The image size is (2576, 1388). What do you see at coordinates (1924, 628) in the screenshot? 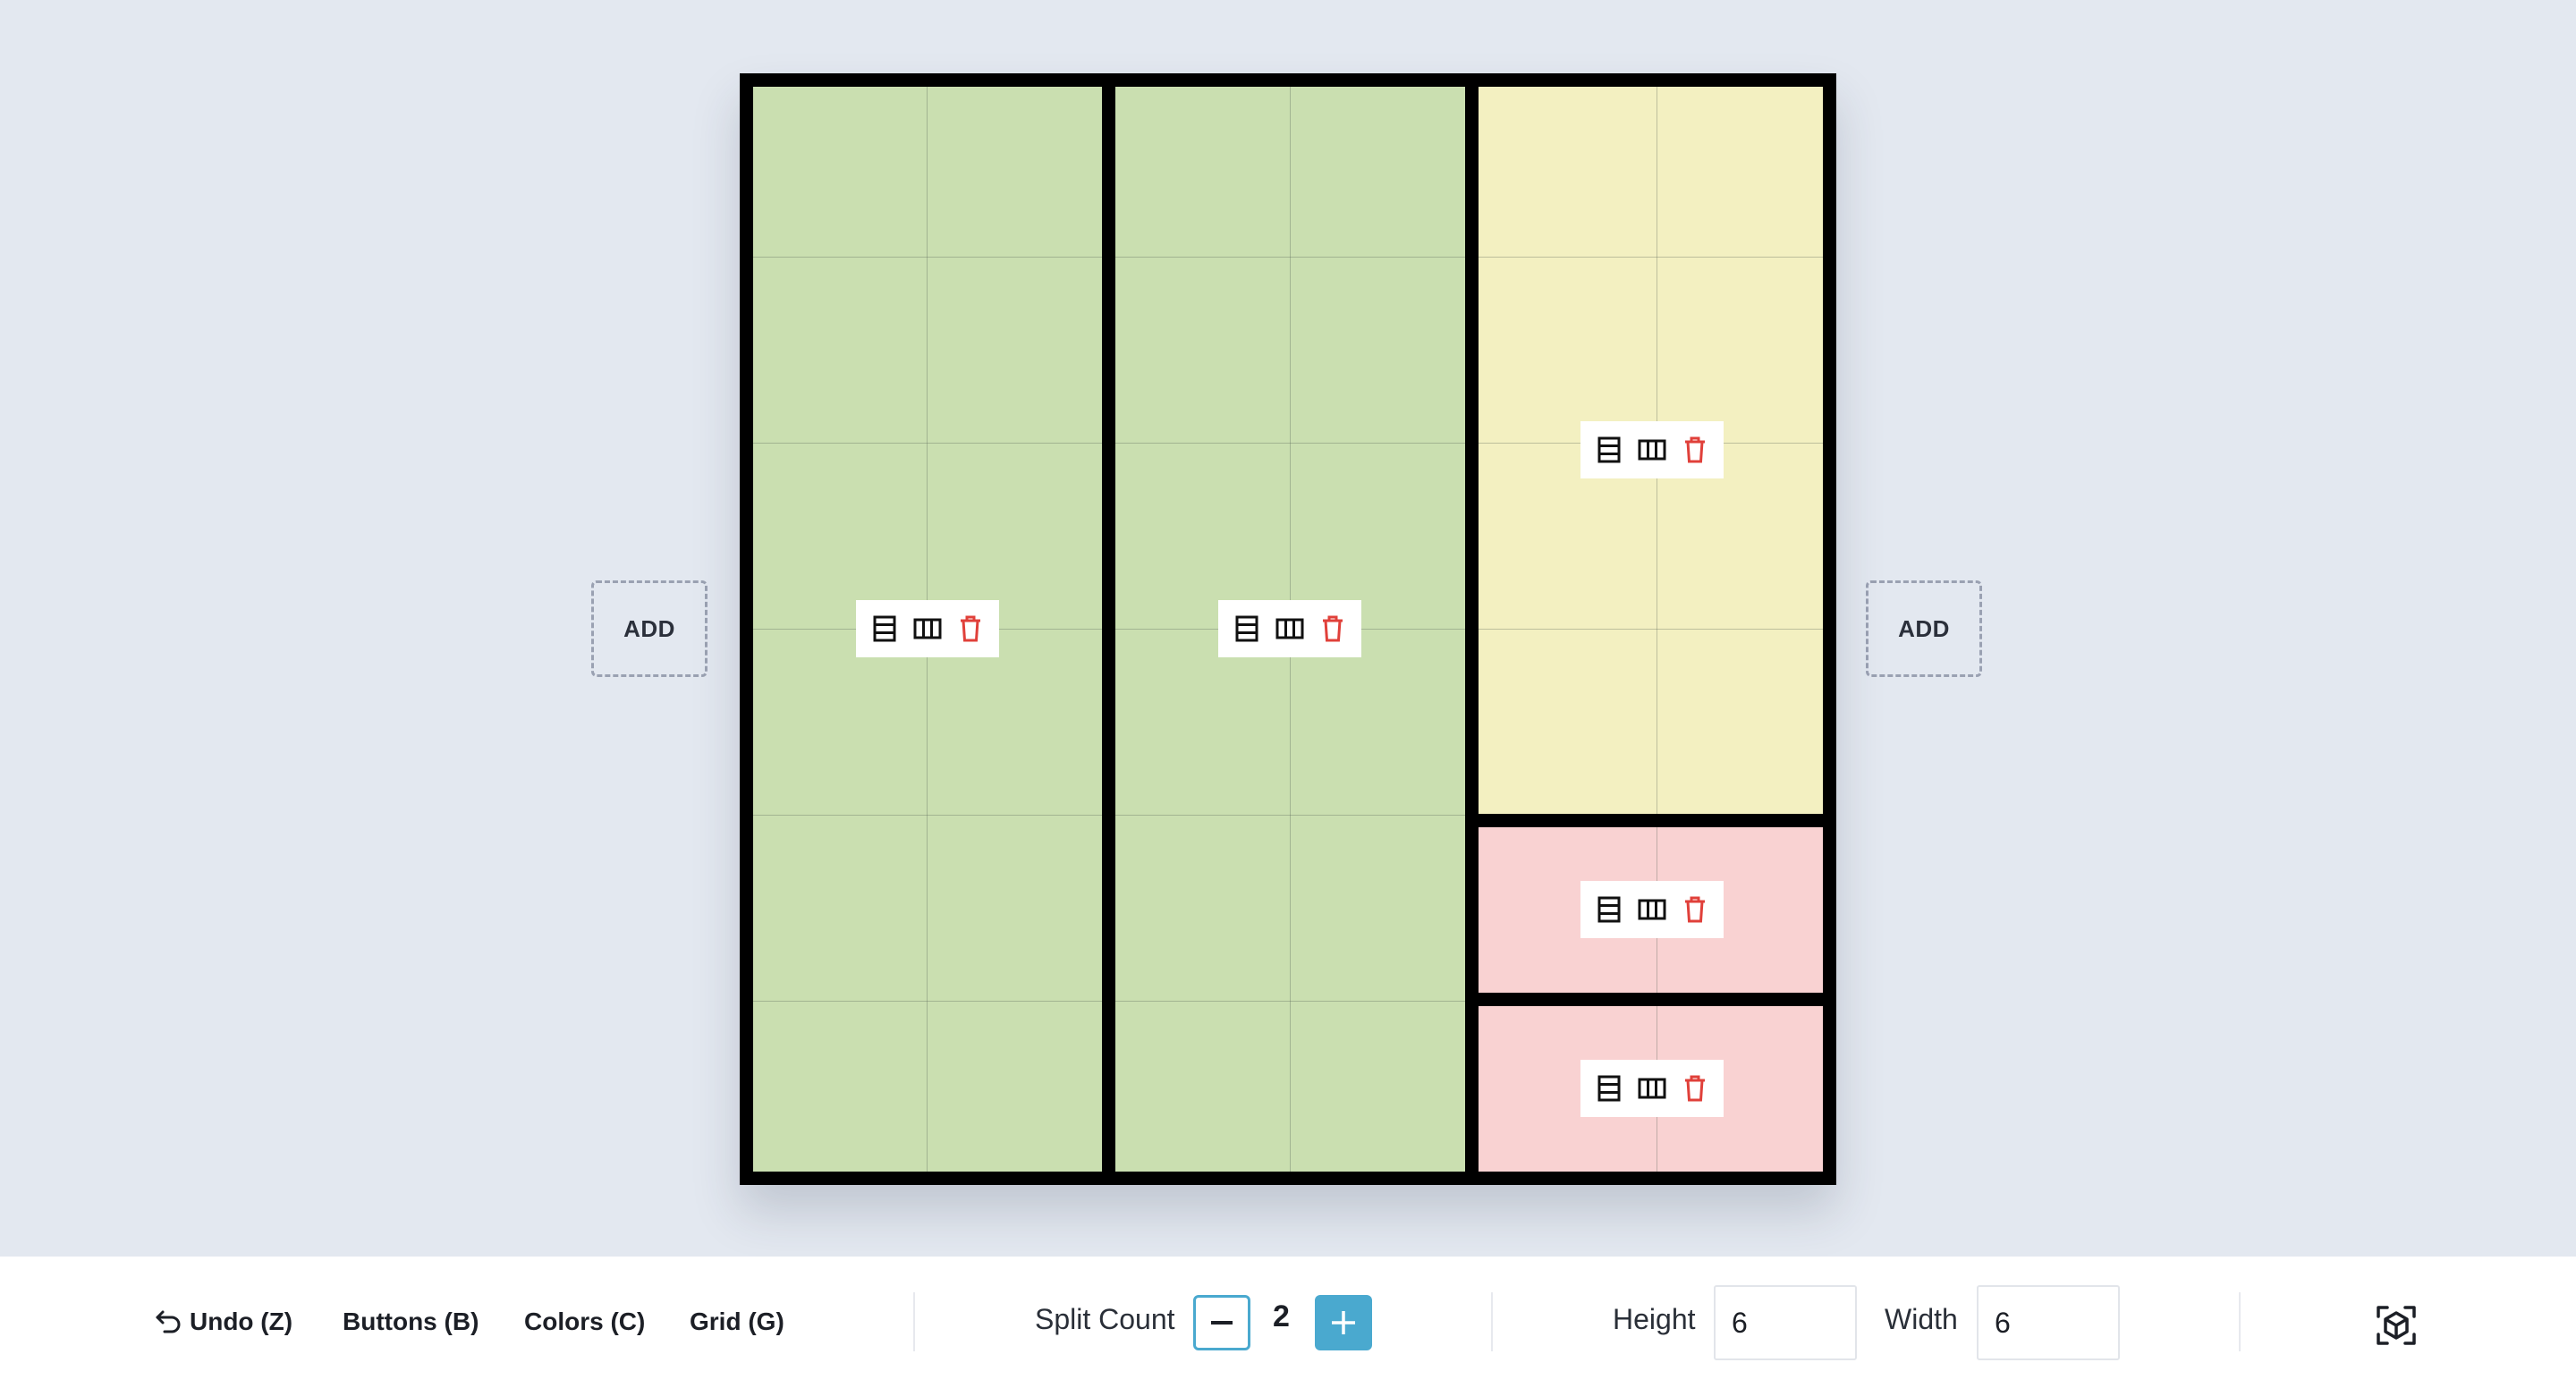
I see `add-right-button: ADD` at bounding box center [1924, 628].